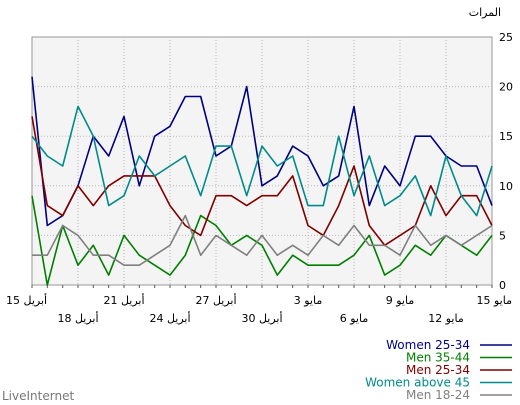  I want to click on x-tick-label: 3 مايو, so click(308, 300).